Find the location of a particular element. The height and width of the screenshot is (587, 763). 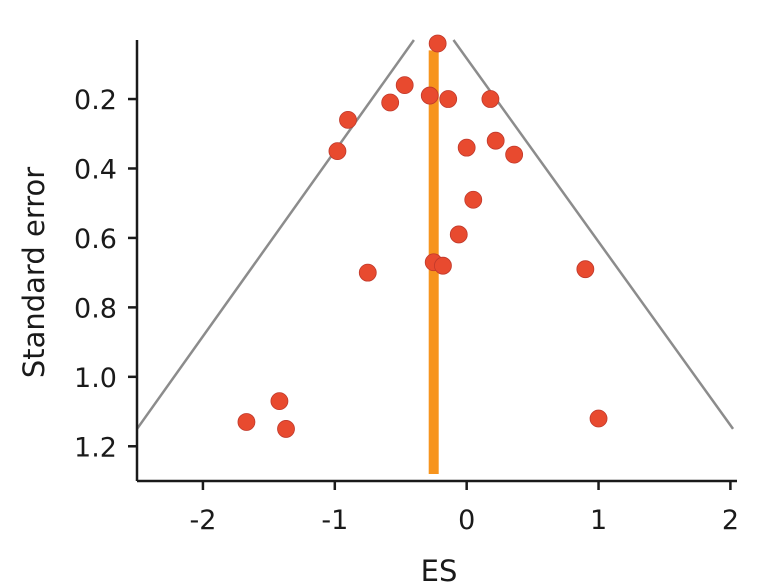

x-axis-title: ES is located at coordinates (439, 570).